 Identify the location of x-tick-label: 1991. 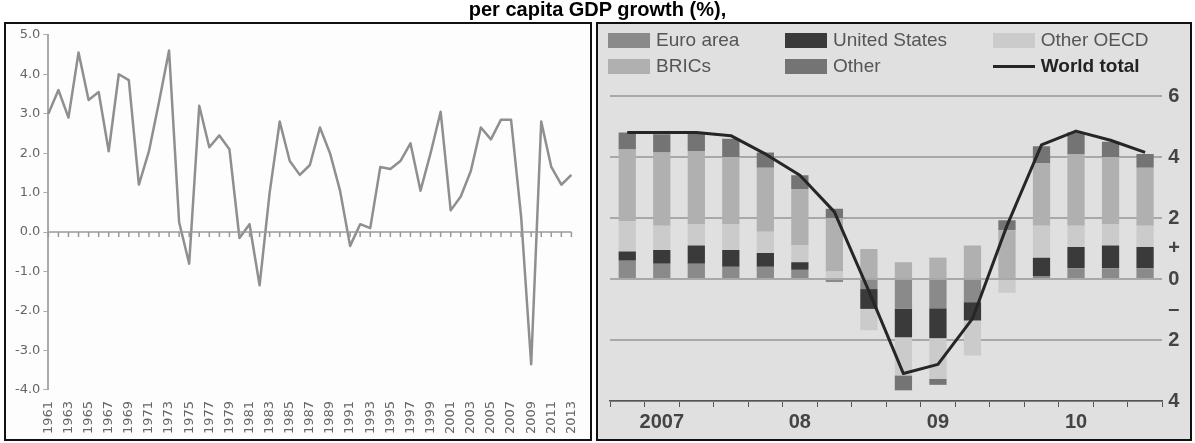
(349, 417).